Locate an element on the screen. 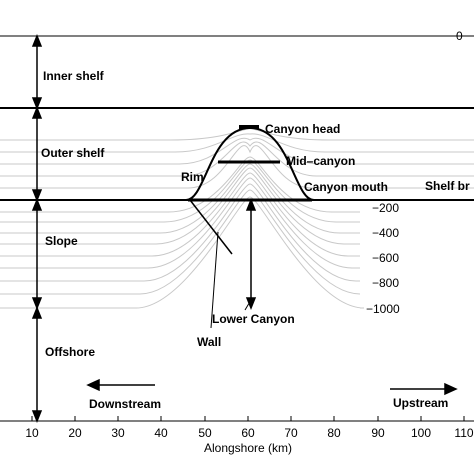 This screenshot has height=474, width=474. depth-labels: −200 −400 −600 −800 −1000 is located at coordinates (383, 258).